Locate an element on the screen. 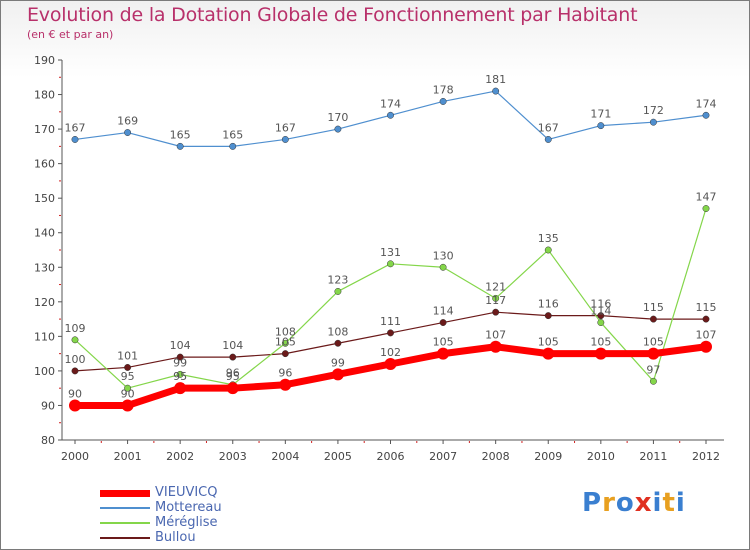  data-label: 107 is located at coordinates (706, 335).